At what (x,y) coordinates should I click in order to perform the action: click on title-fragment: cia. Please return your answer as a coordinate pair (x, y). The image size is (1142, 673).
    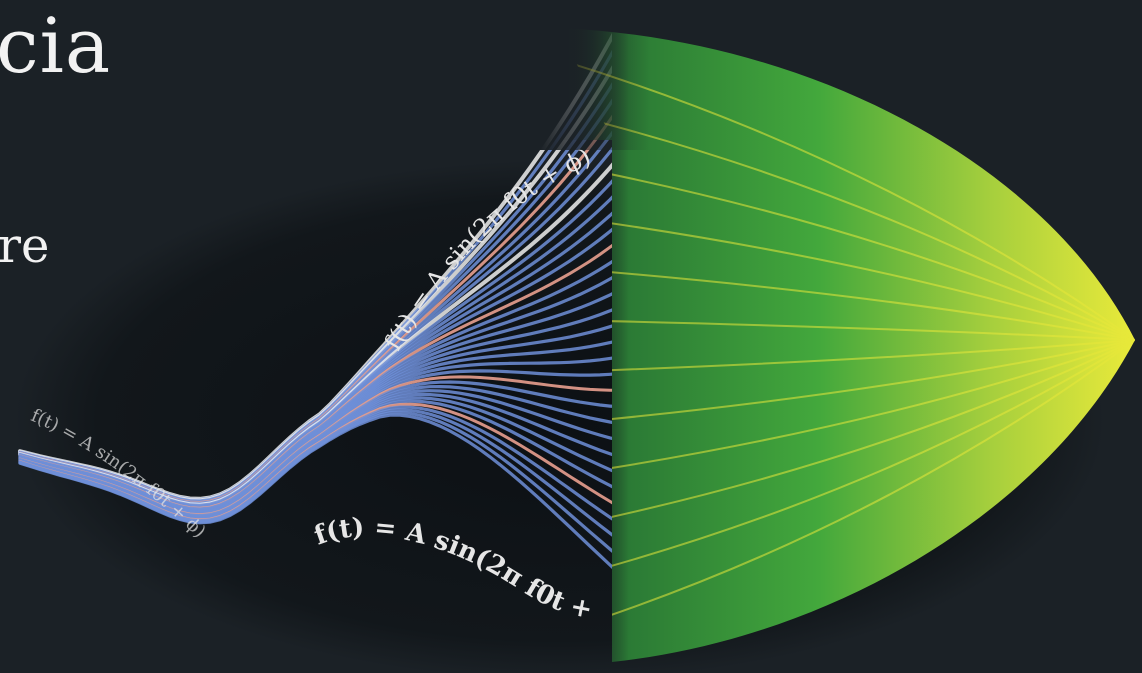
    Looking at the image, I should click on (56, 45).